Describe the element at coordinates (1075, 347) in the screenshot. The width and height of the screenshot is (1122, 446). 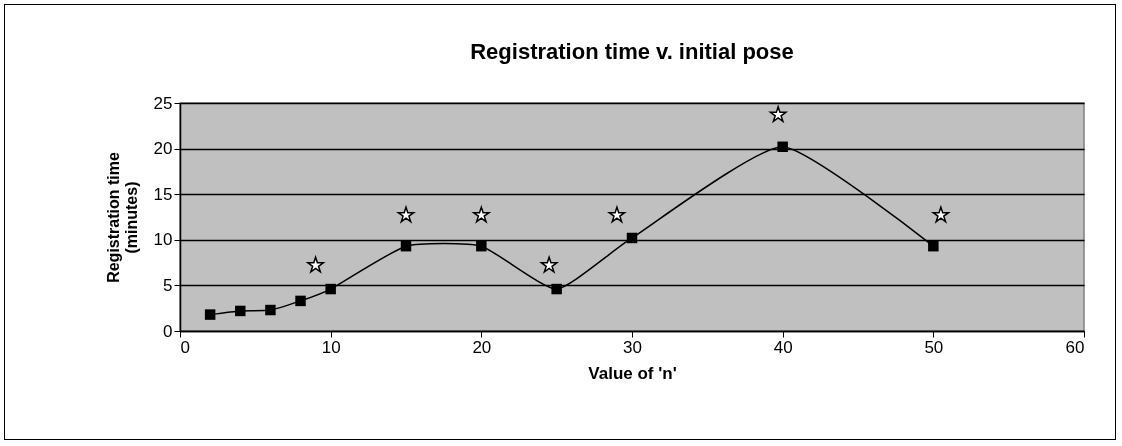
I see `x-tick-label: 60` at that location.